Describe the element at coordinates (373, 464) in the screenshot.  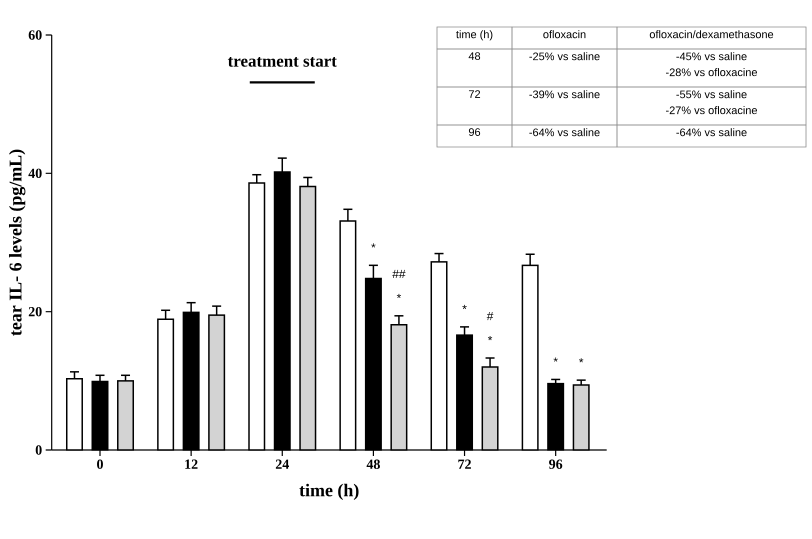
I see `x-tick-label: 48` at that location.